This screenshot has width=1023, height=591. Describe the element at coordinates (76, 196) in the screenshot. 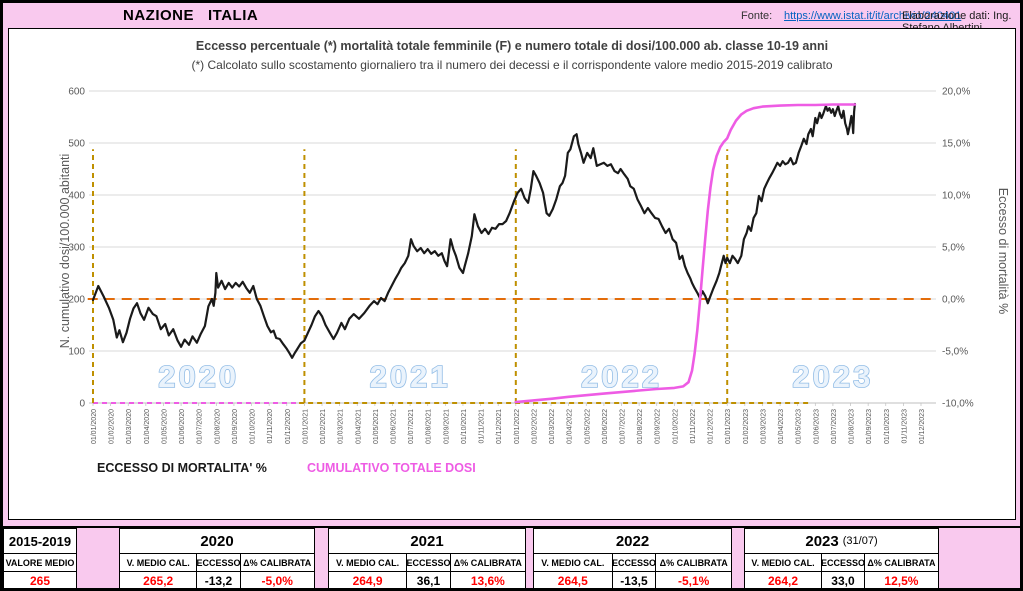

I see `left-axis-tick-label: 400` at that location.